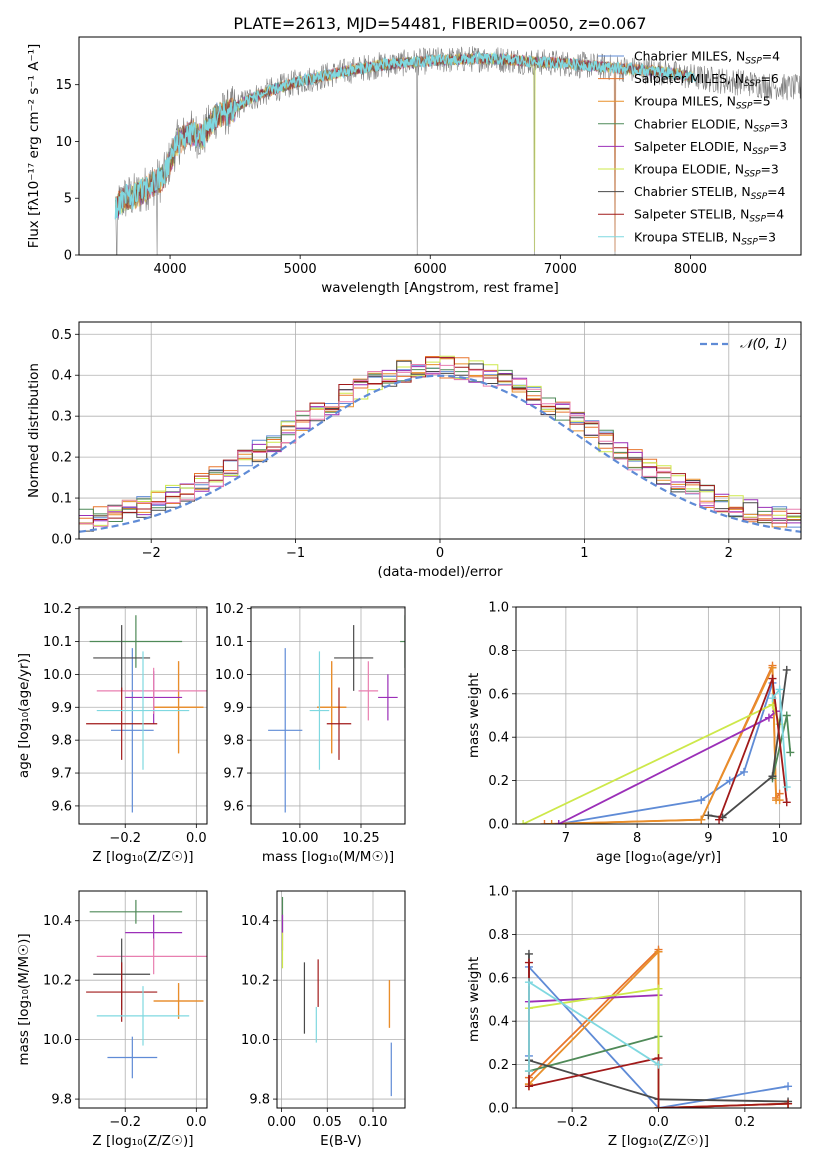 The width and height of the screenshot is (819, 1170). Describe the element at coordinates (61, 376) in the screenshot. I see `y-tick-label: 0.4` at that location.